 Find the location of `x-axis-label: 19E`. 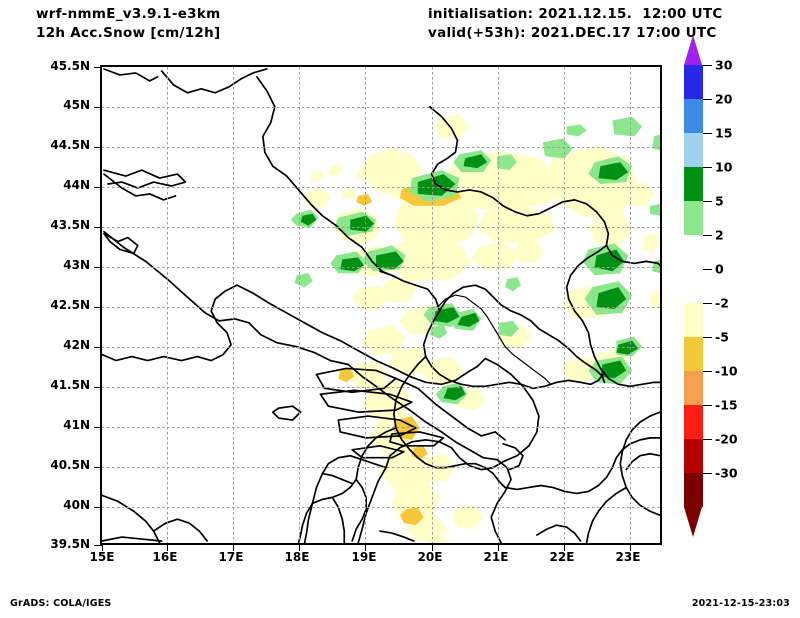

x-axis-label: 19E is located at coordinates (364, 557).